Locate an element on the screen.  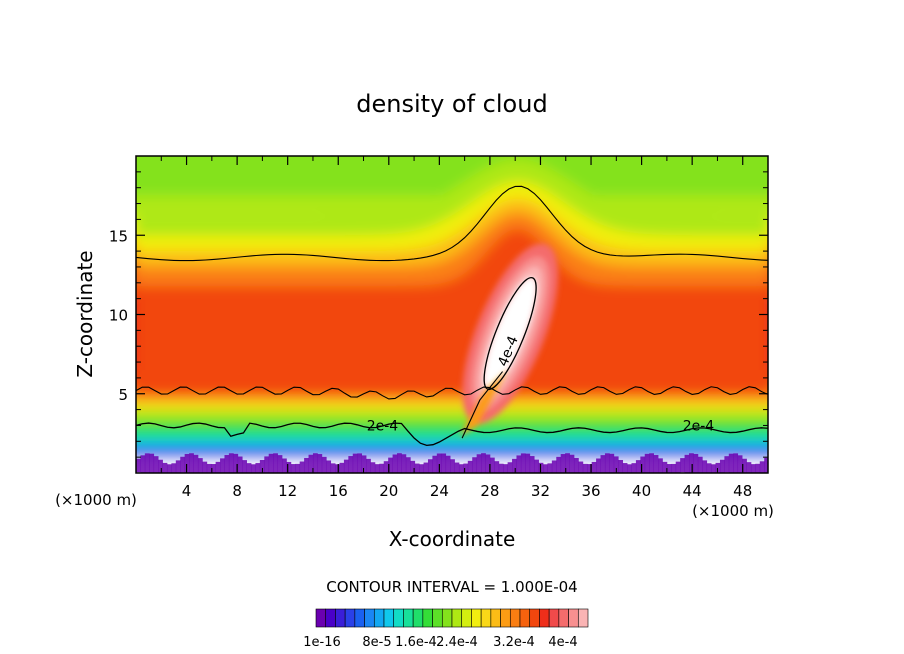
x-tick-label: 28 is located at coordinates (489, 491).